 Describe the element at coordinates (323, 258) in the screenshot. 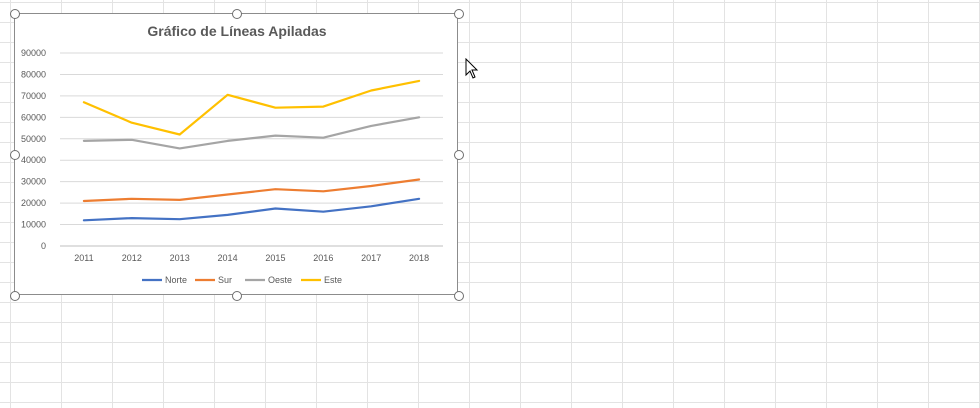

I see `x-tick-label: 2016` at that location.